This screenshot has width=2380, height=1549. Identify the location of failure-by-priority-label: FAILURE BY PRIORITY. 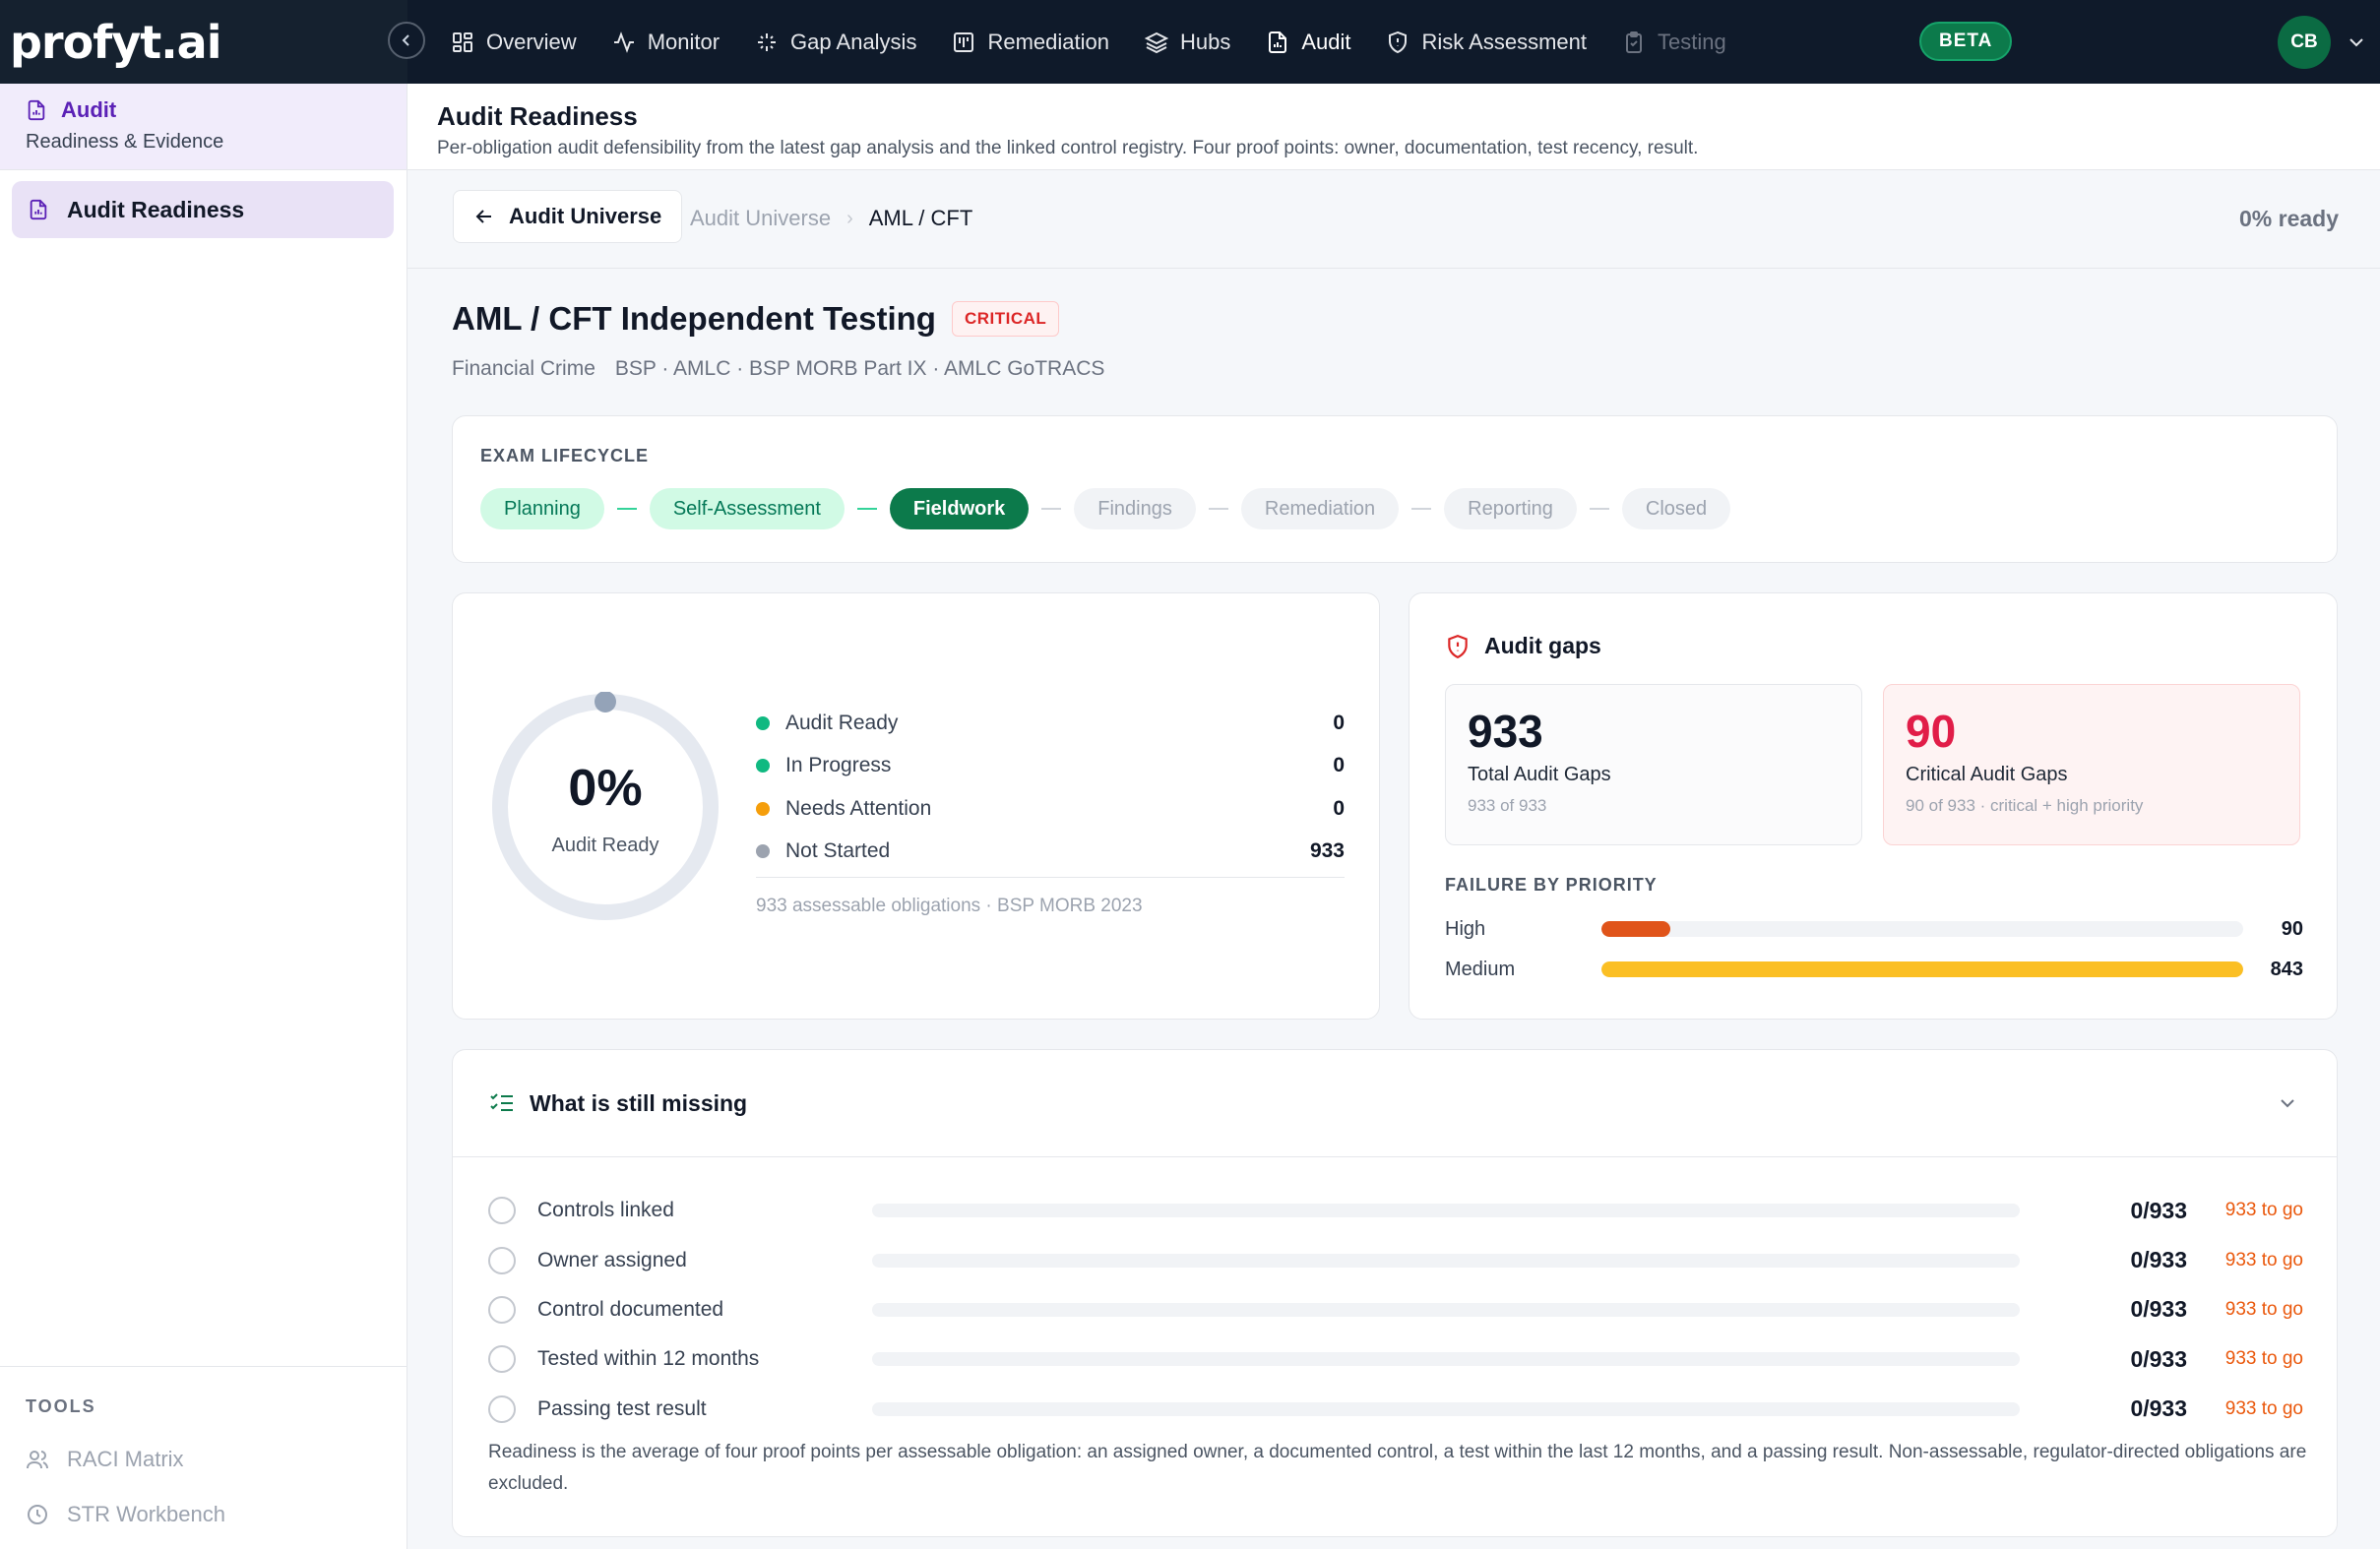
(1551, 885).